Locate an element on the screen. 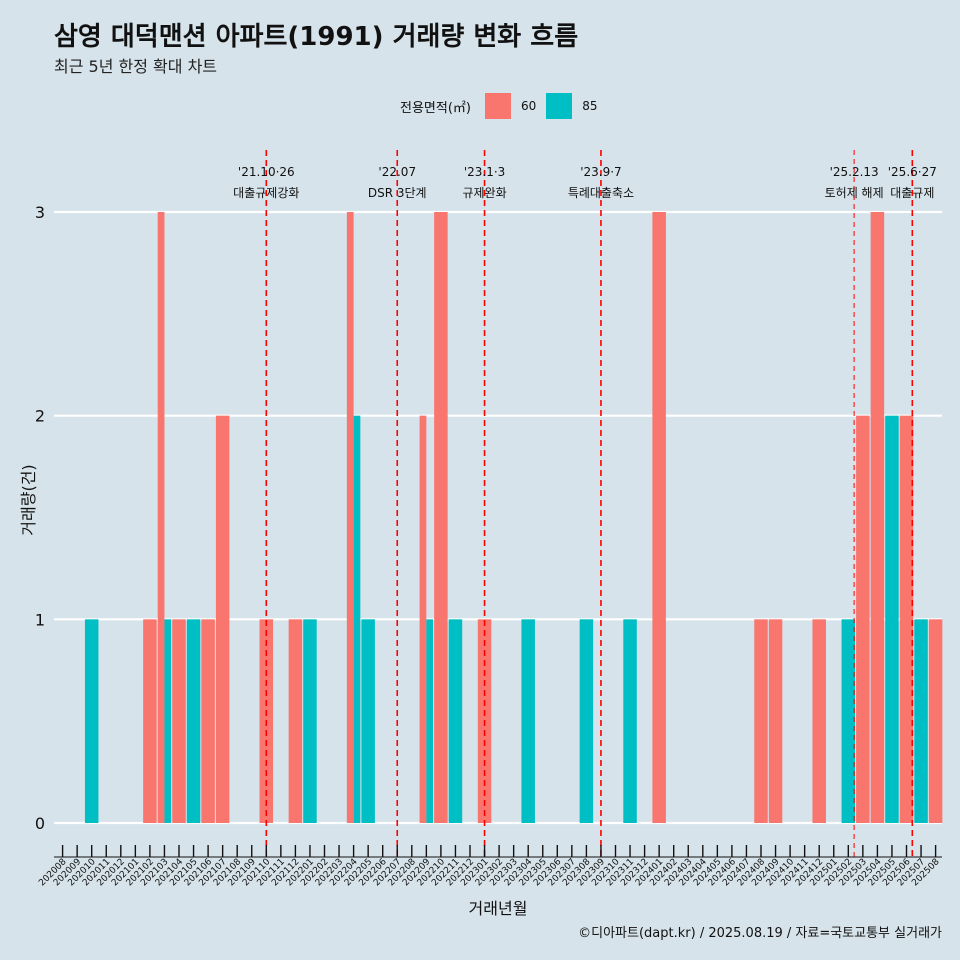  annotation-date: '25.6·27 is located at coordinates (912, 172).